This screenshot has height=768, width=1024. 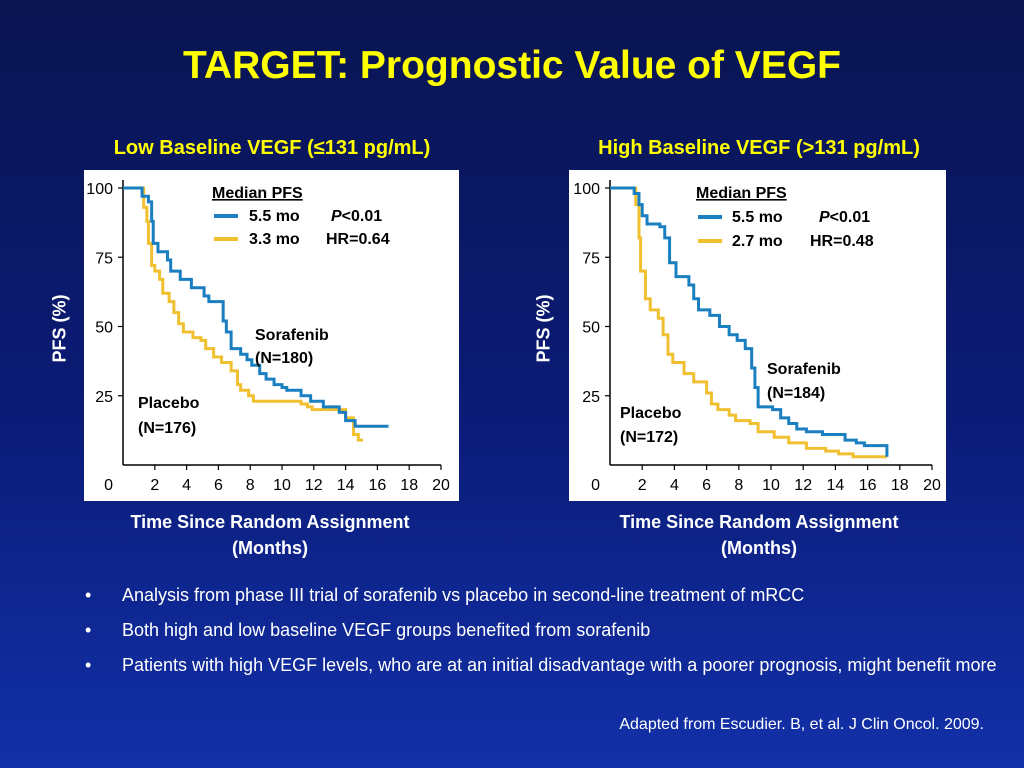 I want to click on series-n-placebo: (N=176), so click(x=167, y=428).